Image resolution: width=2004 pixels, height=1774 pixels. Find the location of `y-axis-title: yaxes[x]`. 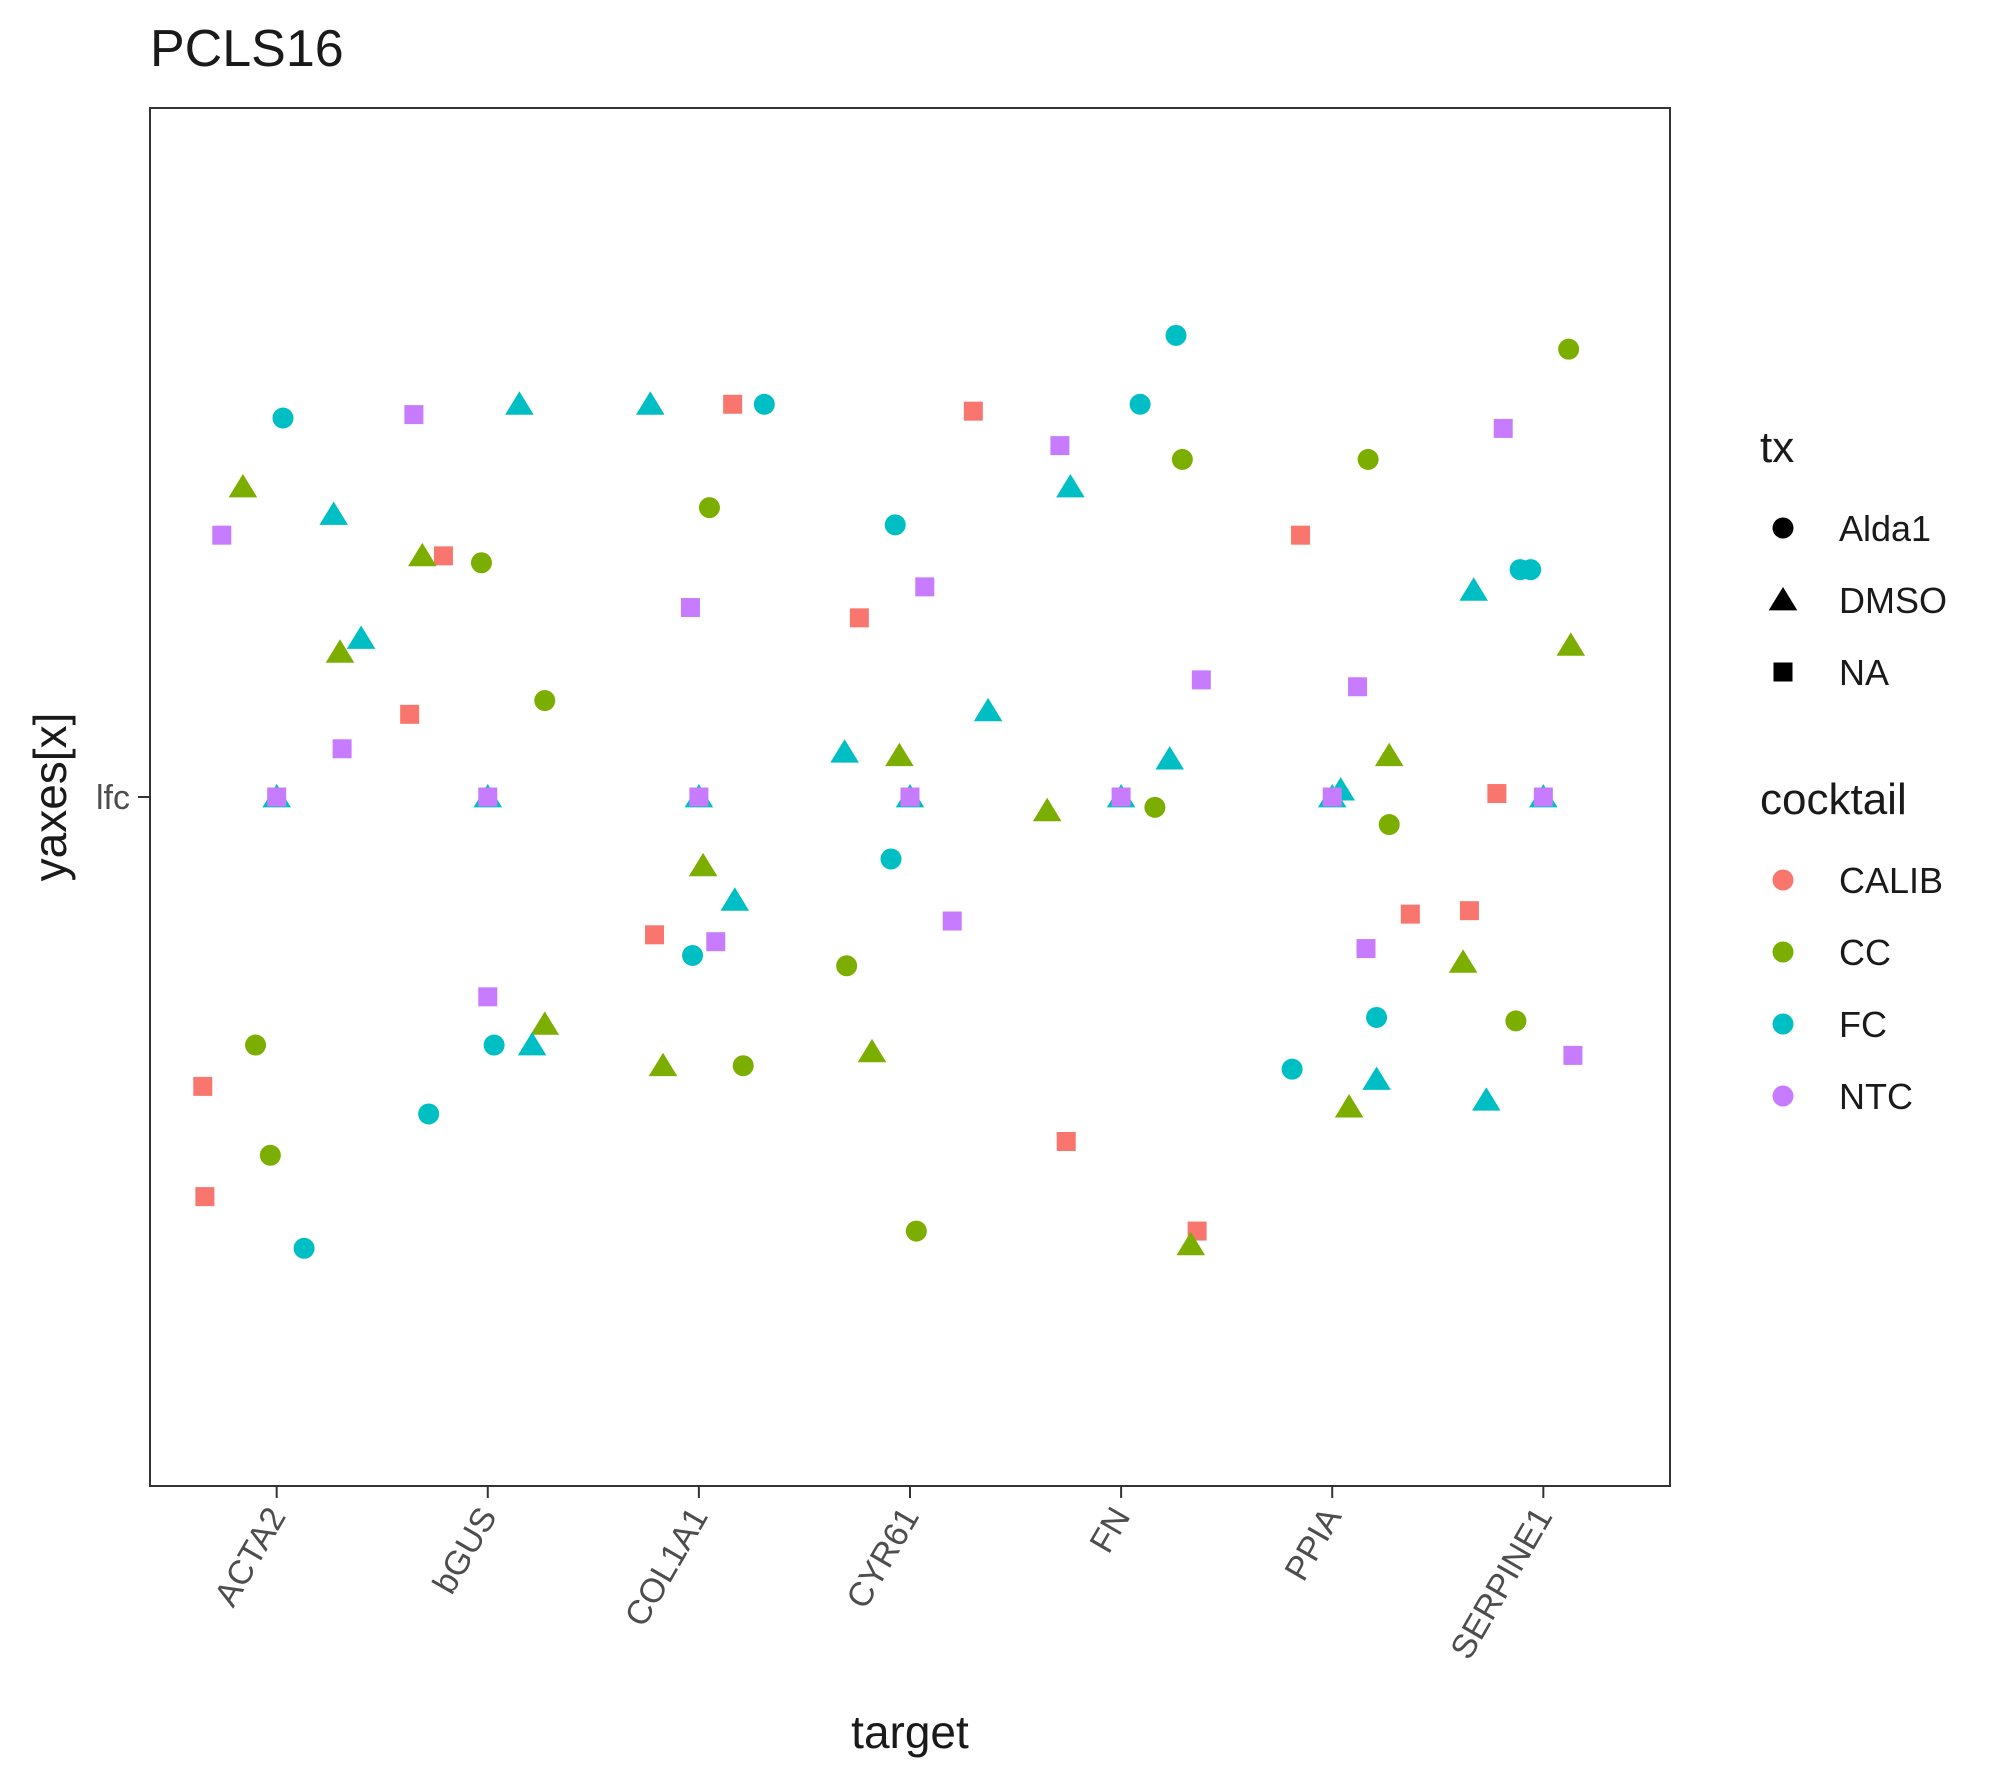

y-axis-title: yaxes[x] is located at coordinates (50, 797).